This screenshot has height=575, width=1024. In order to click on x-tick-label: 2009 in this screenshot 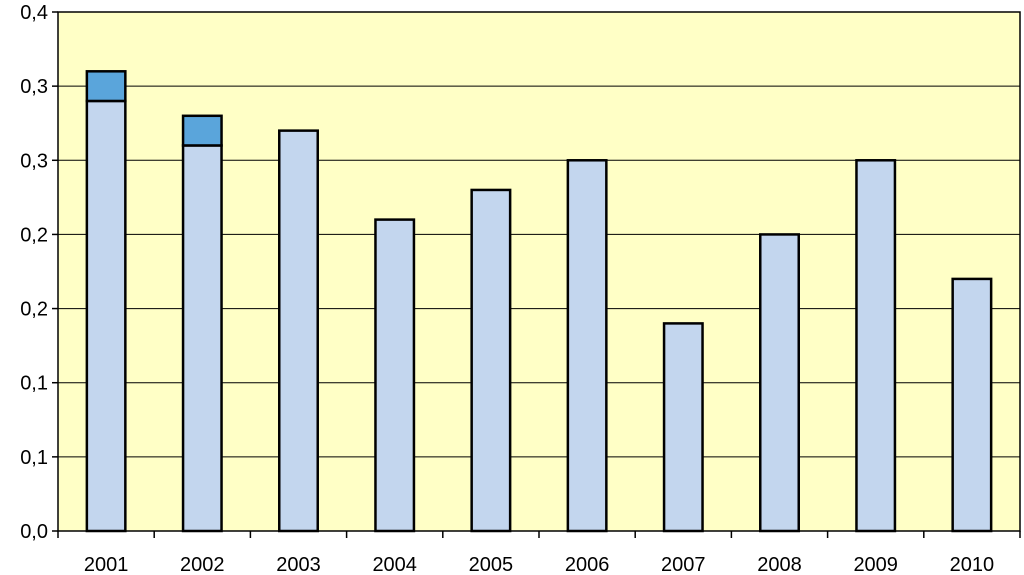, I will do `click(875, 564)`.